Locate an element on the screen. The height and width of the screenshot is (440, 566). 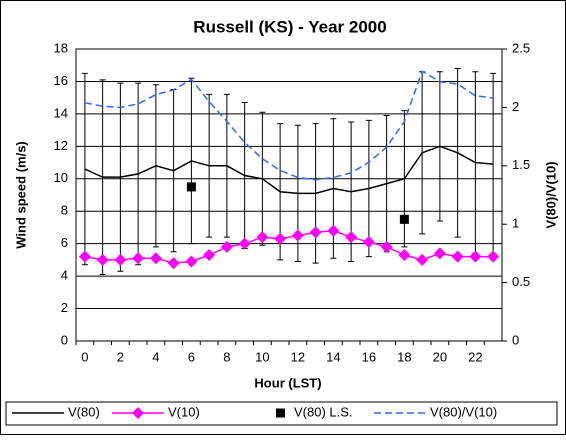
y2-tick-label: 0 is located at coordinates (515, 339).